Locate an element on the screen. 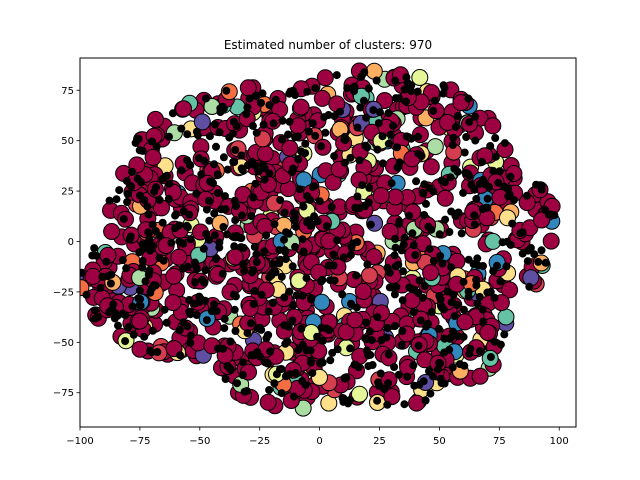 This screenshot has width=640, height=480. x-tick-label: 50 is located at coordinates (439, 441).